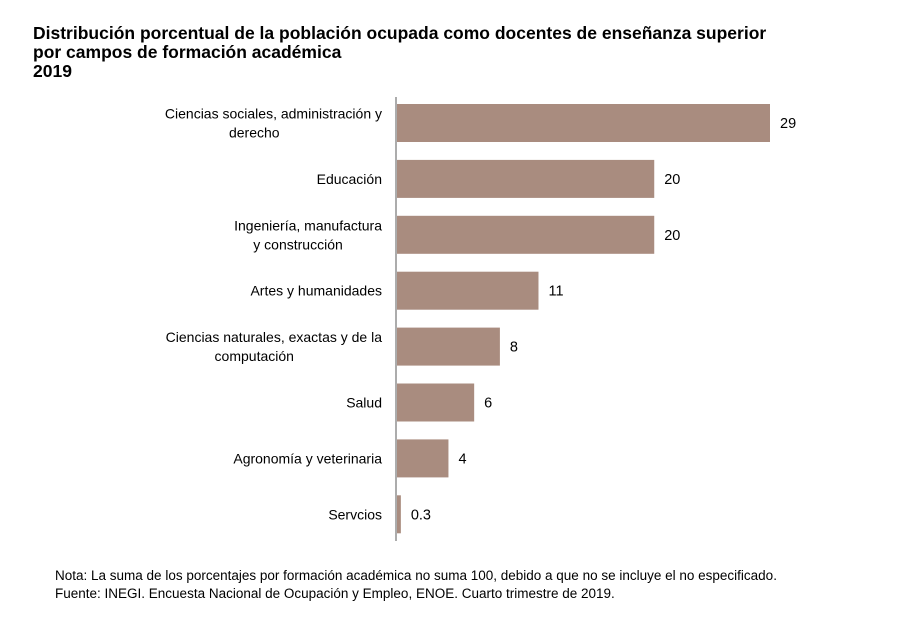 Image resolution: width=900 pixels, height=638 pixels. Describe the element at coordinates (307, 458) in the screenshot. I see `category-label: Agronomía y veterinaria` at that location.